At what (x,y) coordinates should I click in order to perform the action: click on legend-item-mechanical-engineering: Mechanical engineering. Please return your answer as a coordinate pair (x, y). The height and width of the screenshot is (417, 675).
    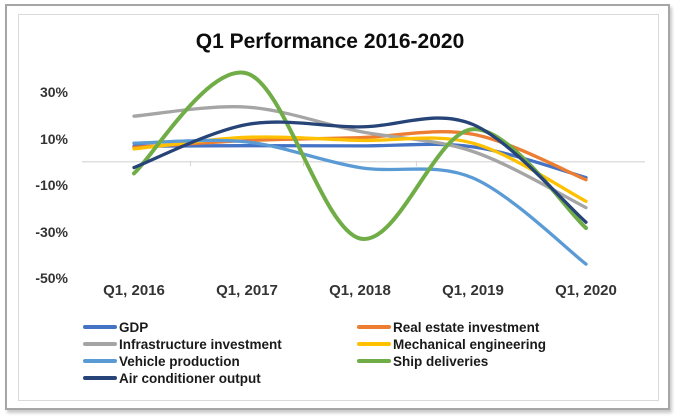
    Looking at the image, I should click on (480, 344).